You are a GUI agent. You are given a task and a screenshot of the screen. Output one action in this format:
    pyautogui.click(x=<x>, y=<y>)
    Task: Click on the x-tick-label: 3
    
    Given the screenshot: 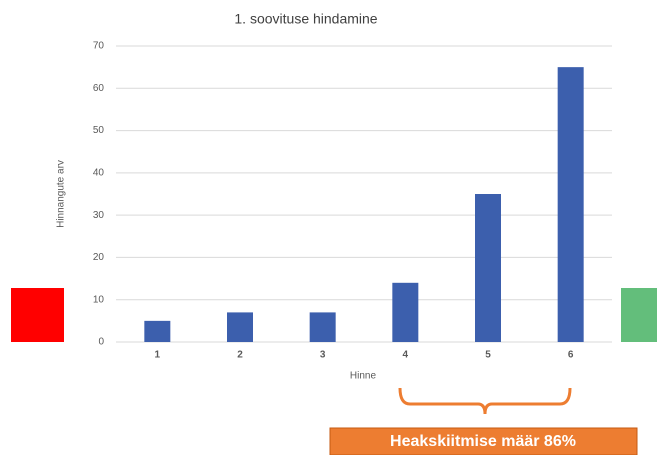 What is the action you would take?
    pyautogui.click(x=323, y=355)
    